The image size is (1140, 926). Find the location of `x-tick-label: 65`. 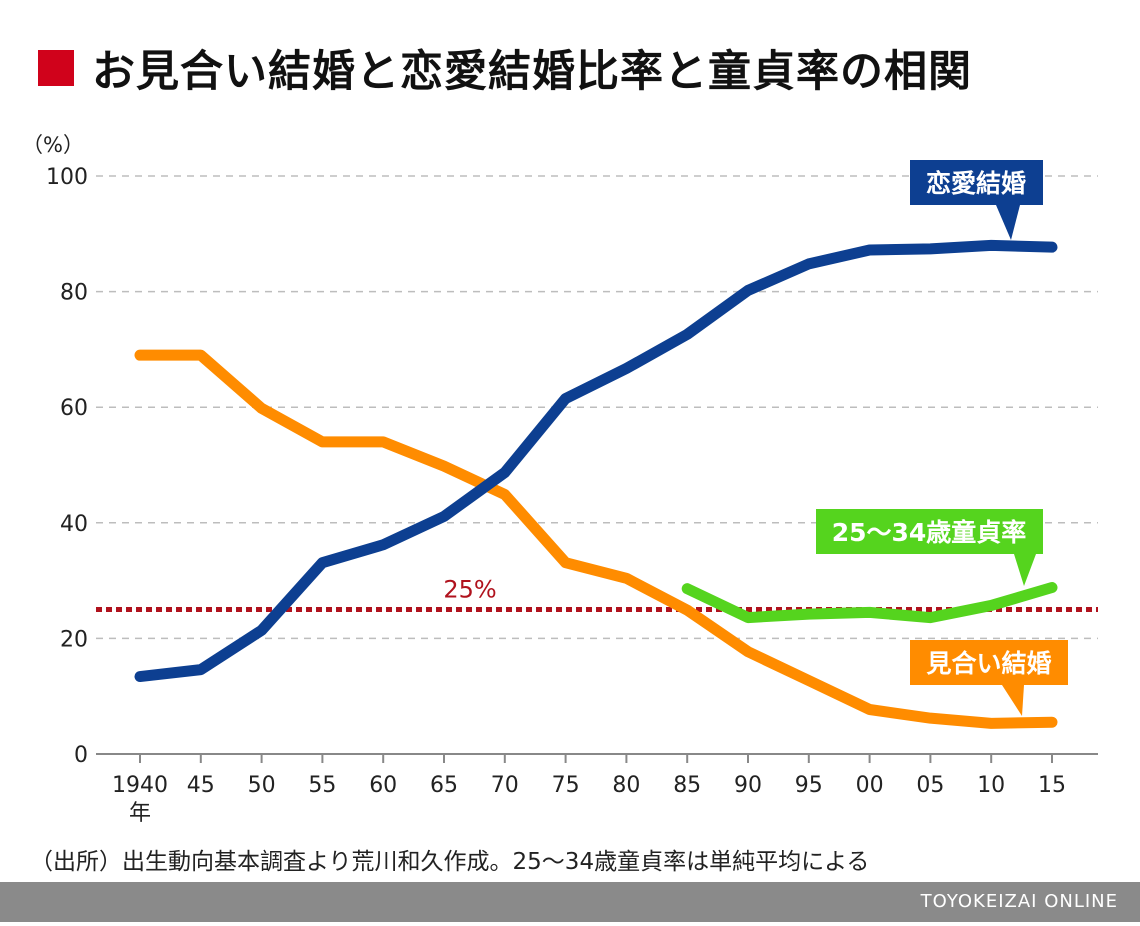

x-tick-label: 65 is located at coordinates (444, 785).